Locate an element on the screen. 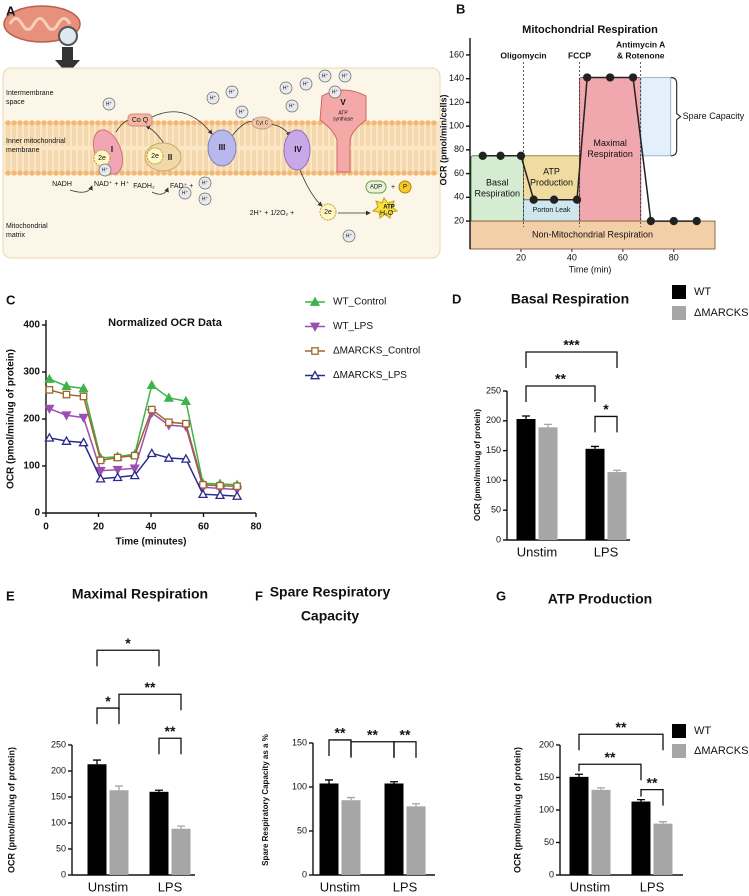 Image resolution: width=749 pixels, height=896 pixels. y-tick-label: 120 is located at coordinates (456, 102).